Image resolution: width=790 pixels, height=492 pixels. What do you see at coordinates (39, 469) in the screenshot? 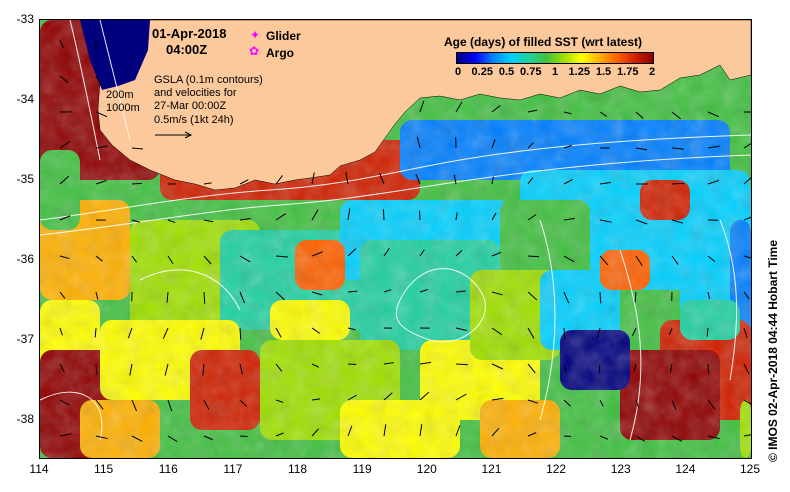
I see `x-tick-label: 114` at bounding box center [39, 469].